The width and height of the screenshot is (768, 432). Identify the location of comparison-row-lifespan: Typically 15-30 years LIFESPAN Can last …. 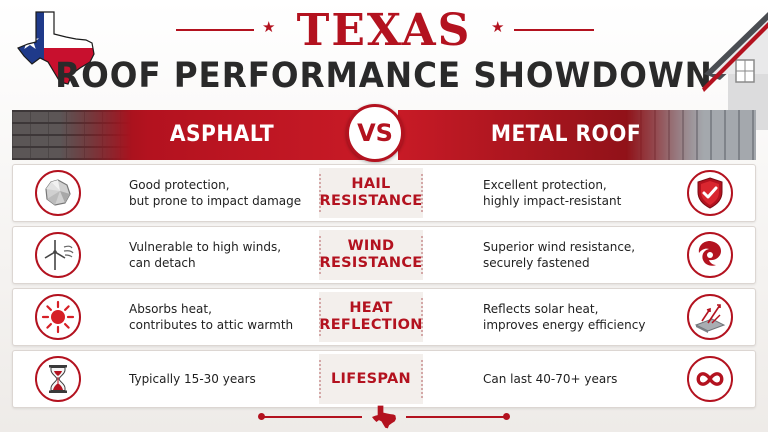
(384, 379).